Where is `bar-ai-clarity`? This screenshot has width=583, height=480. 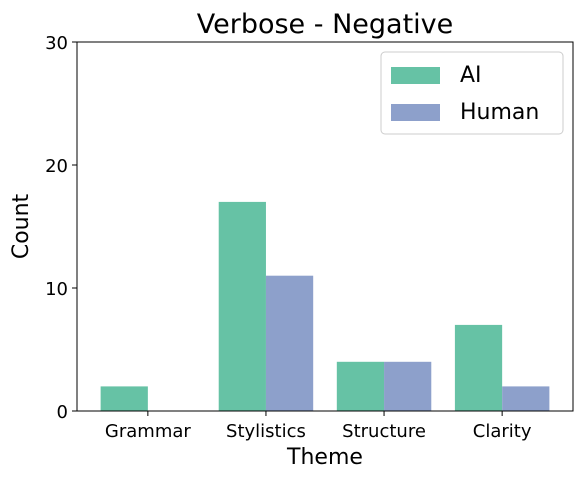
bar-ai-clarity is located at coordinates (478, 367).